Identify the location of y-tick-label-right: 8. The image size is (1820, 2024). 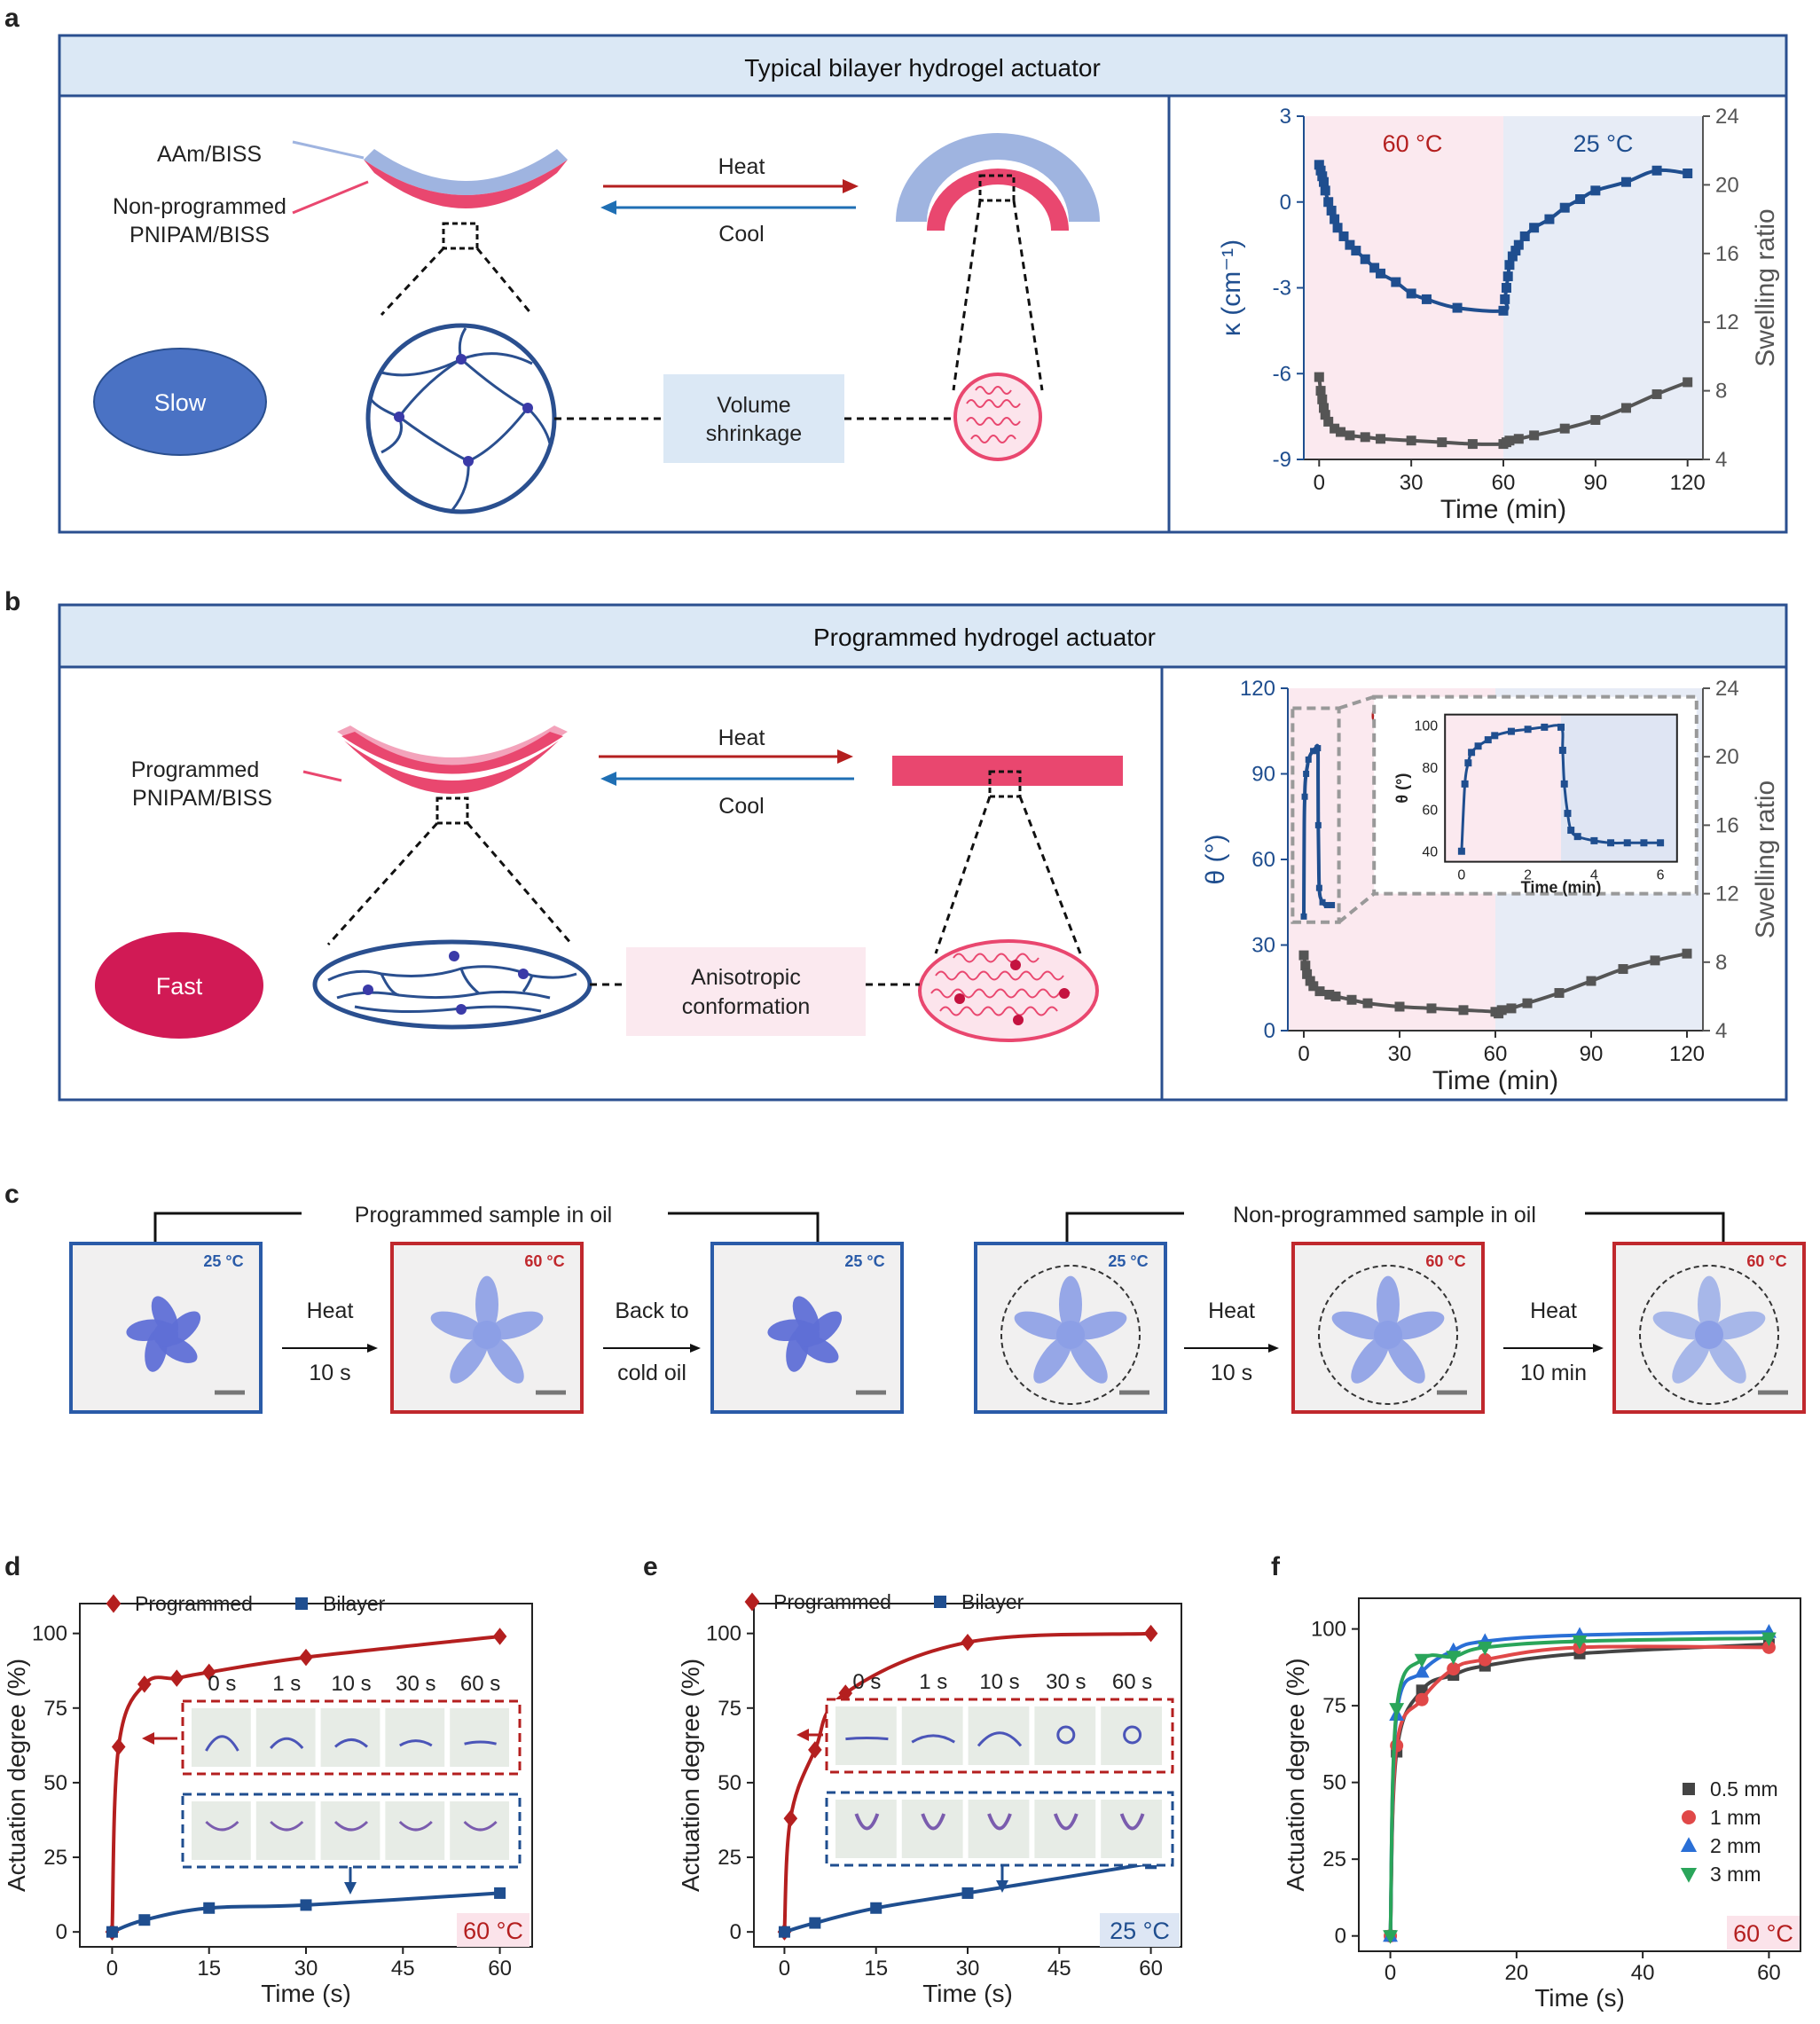
(1721, 963).